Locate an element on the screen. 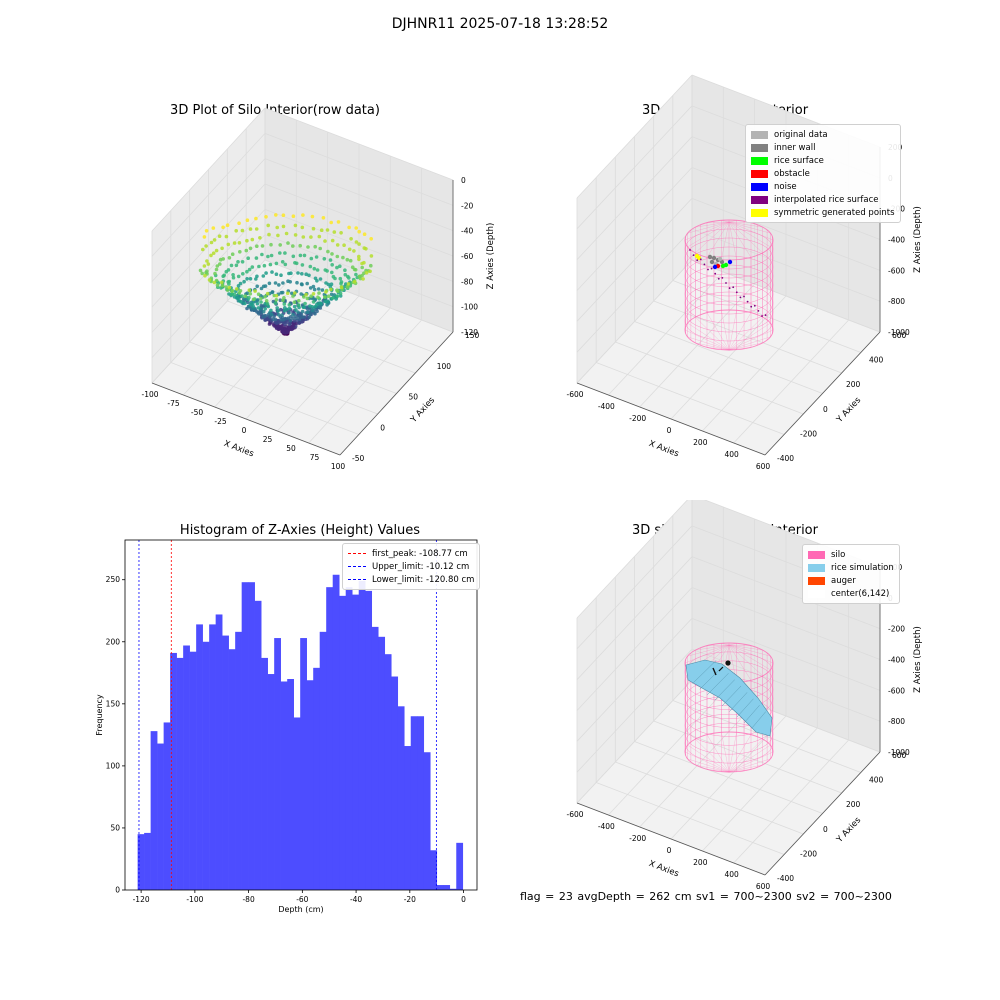  rice-mesh is located at coordinates (729, 698).